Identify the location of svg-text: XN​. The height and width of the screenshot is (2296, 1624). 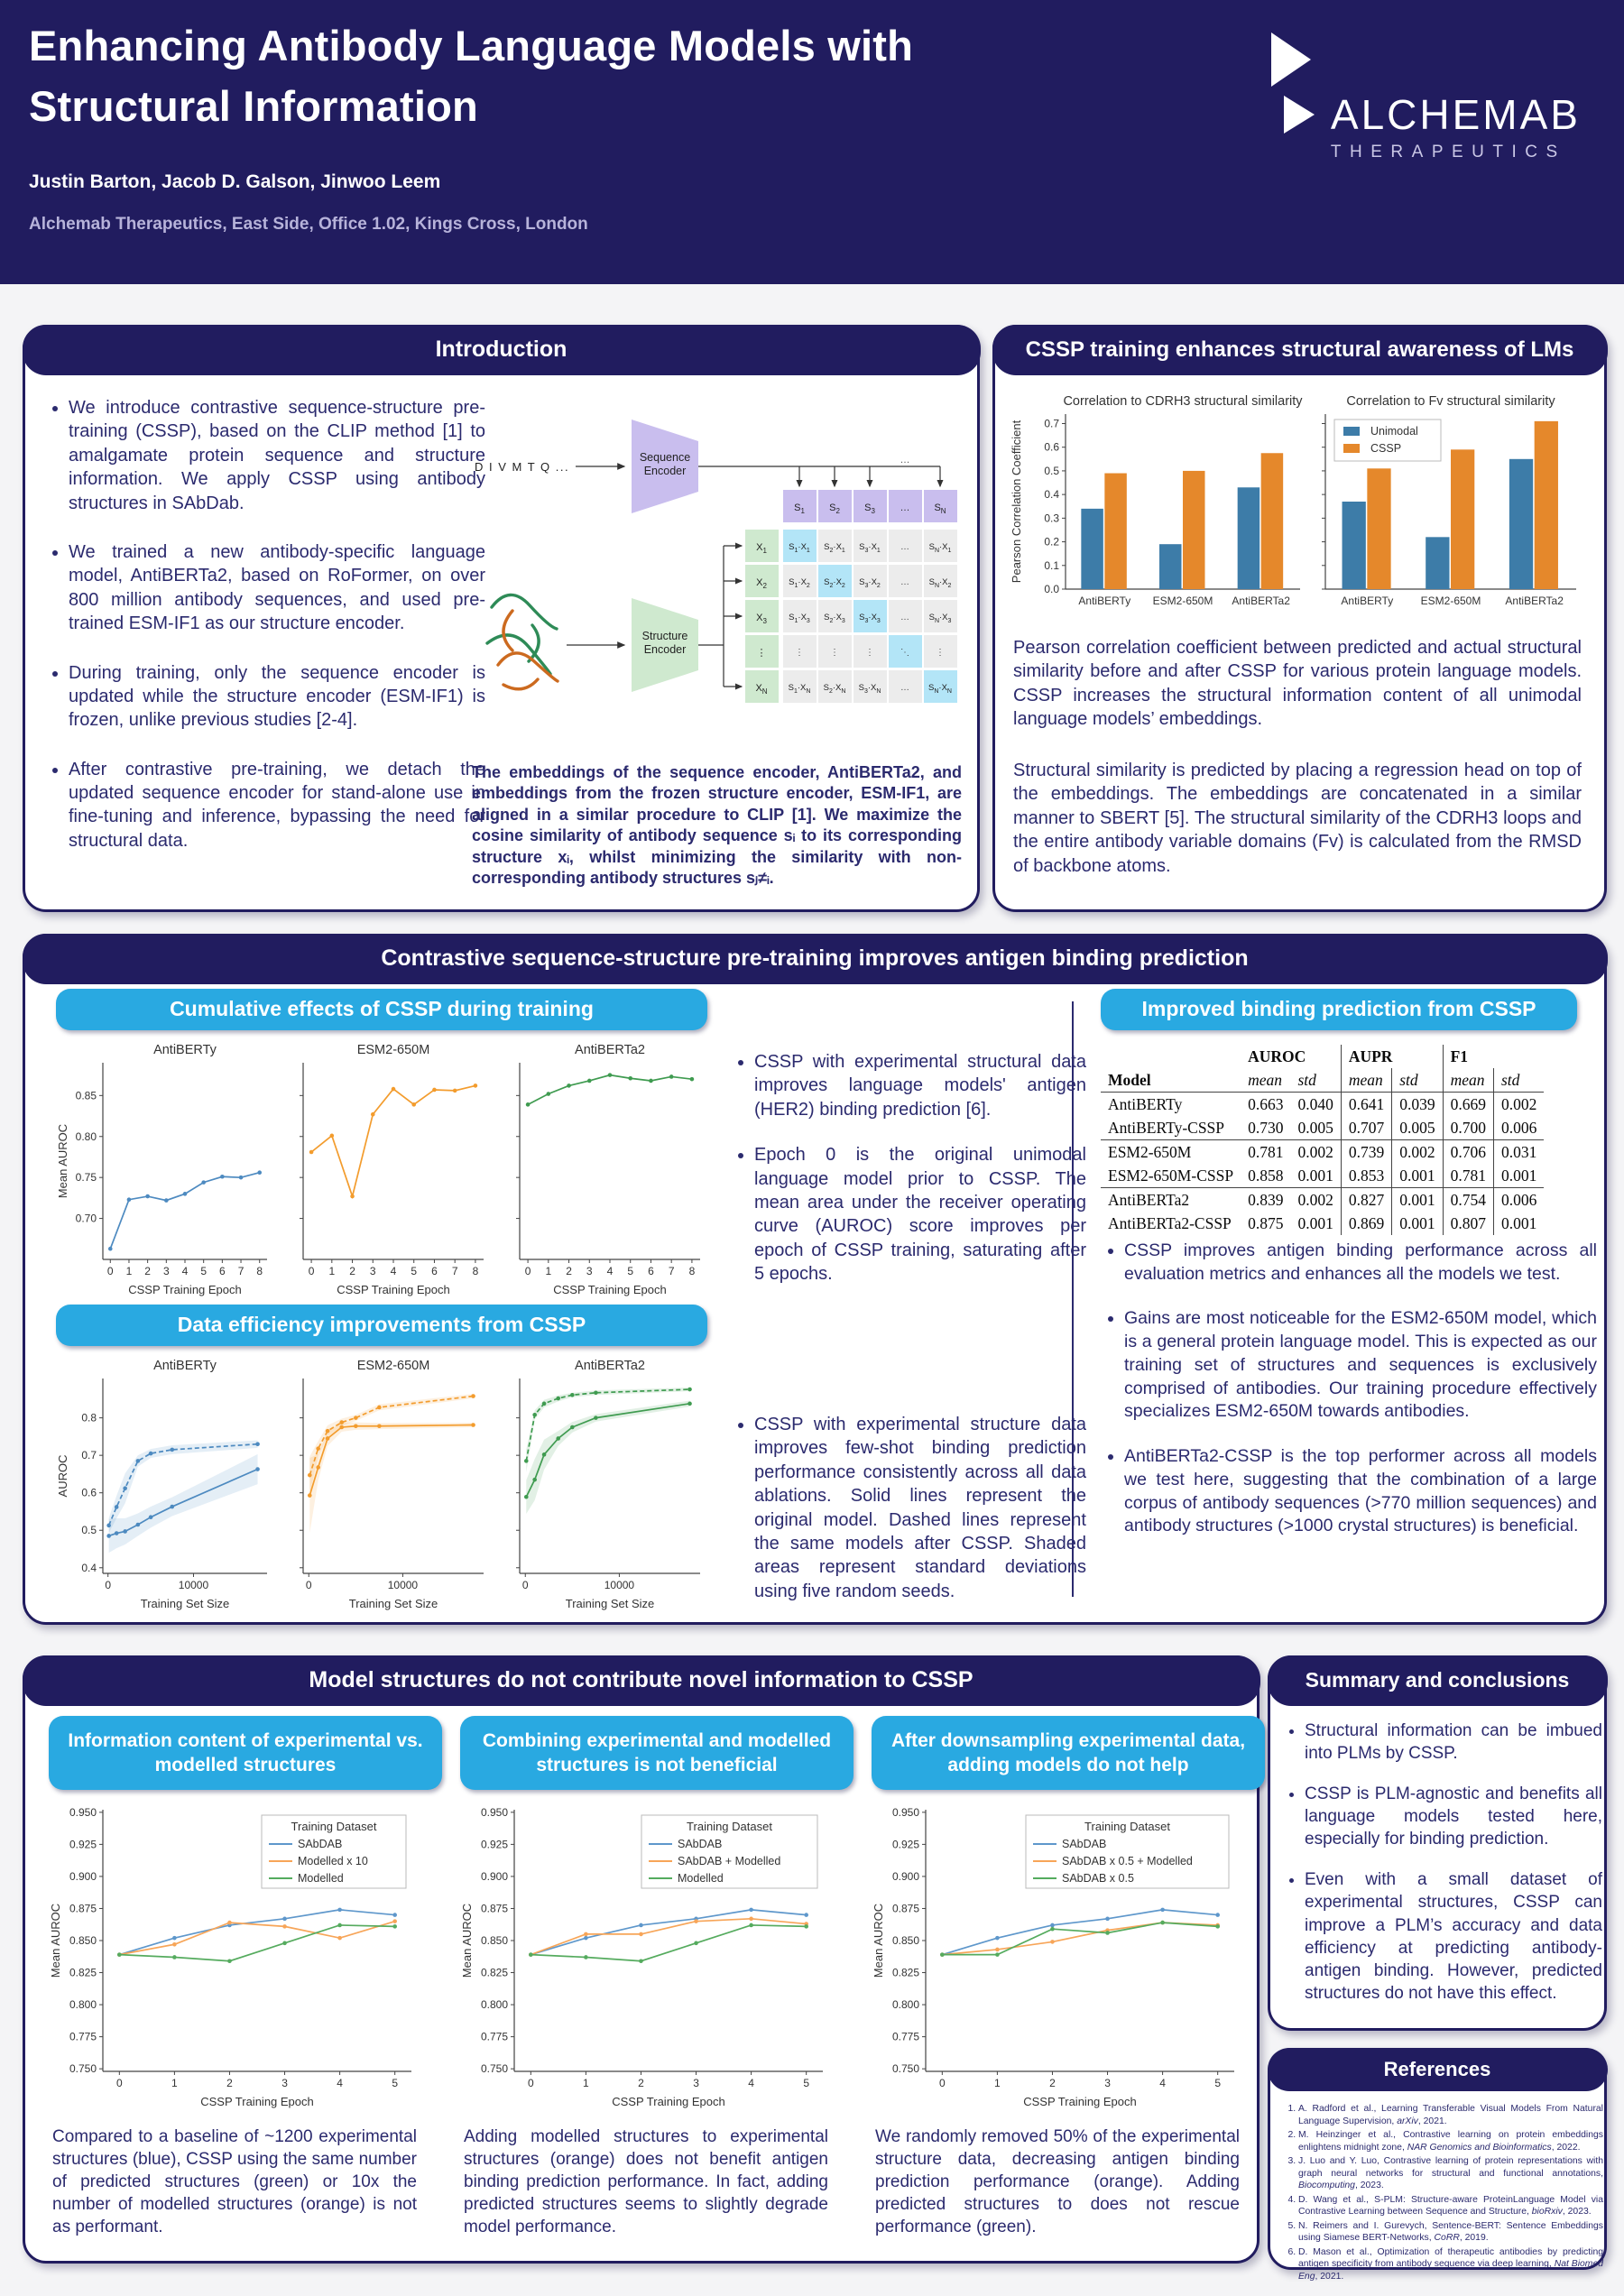
(761, 689).